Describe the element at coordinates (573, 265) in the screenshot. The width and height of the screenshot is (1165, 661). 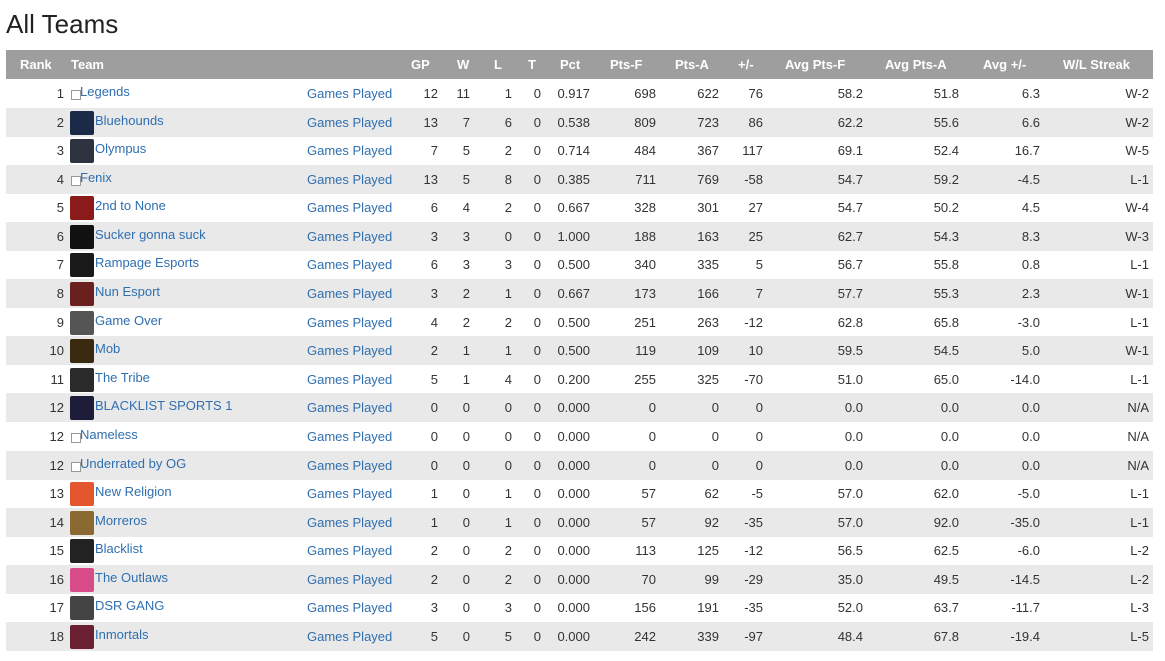
I see `table-cell: 0.500` at that location.